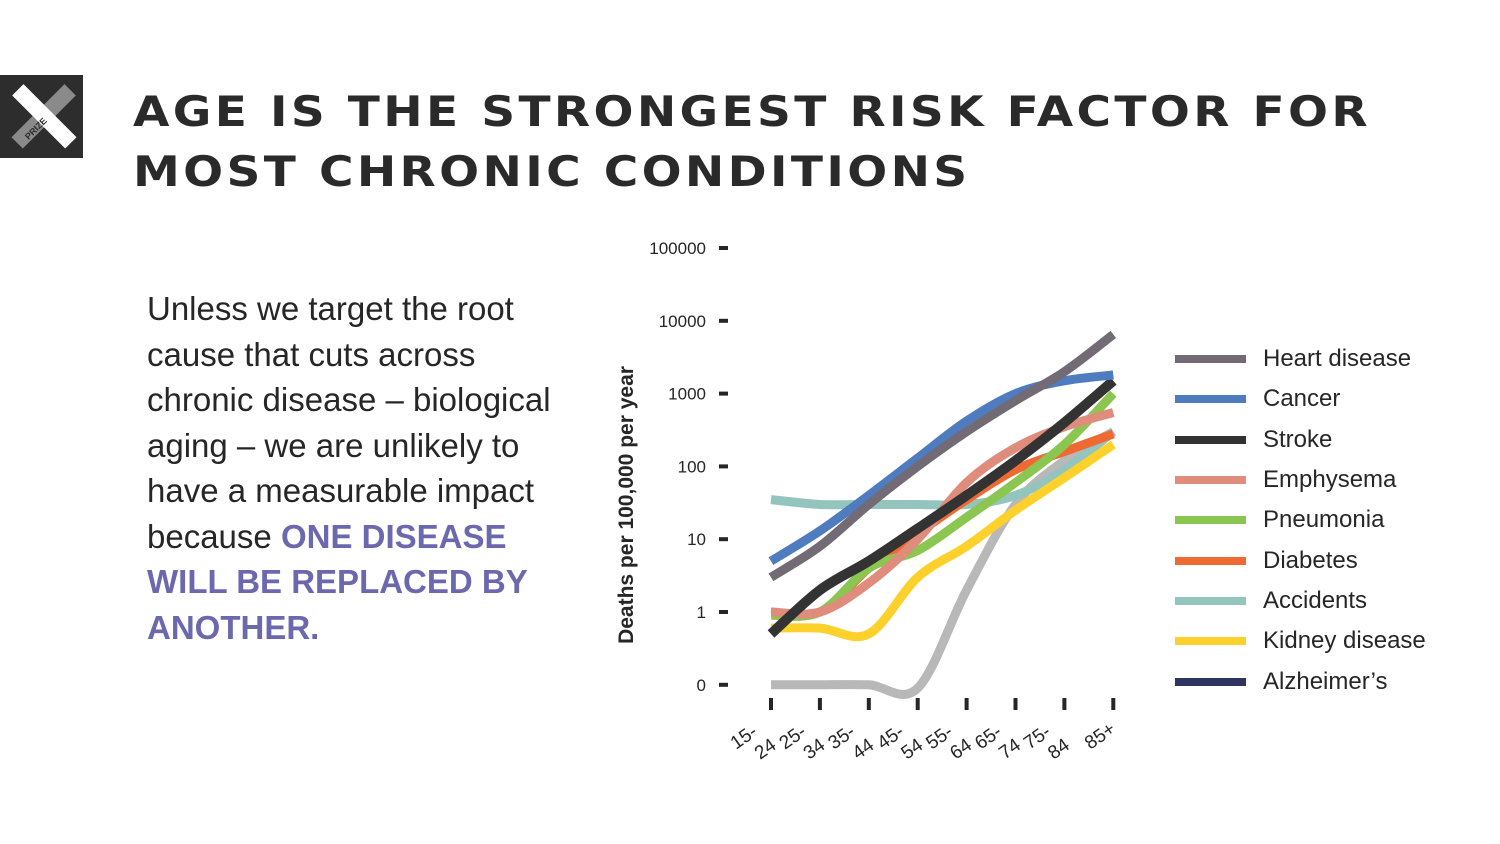 This screenshot has width=1500, height=844. I want to click on legend-item: Diabetes, so click(1300, 560).